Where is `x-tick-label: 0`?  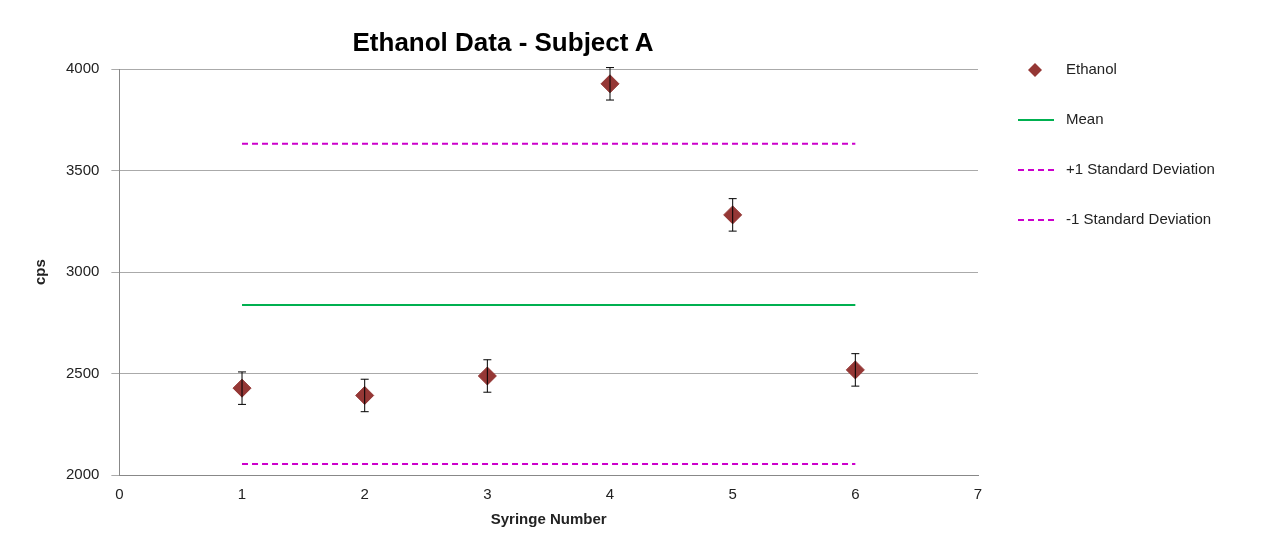
x-tick-label: 0 is located at coordinates (119, 494).